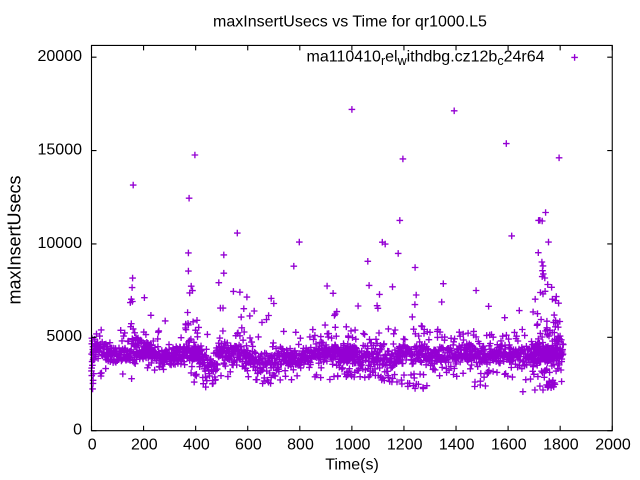 Image resolution: width=640 pixels, height=480 pixels. Describe the element at coordinates (457, 445) in the screenshot. I see `svg-text: 1400` at that location.